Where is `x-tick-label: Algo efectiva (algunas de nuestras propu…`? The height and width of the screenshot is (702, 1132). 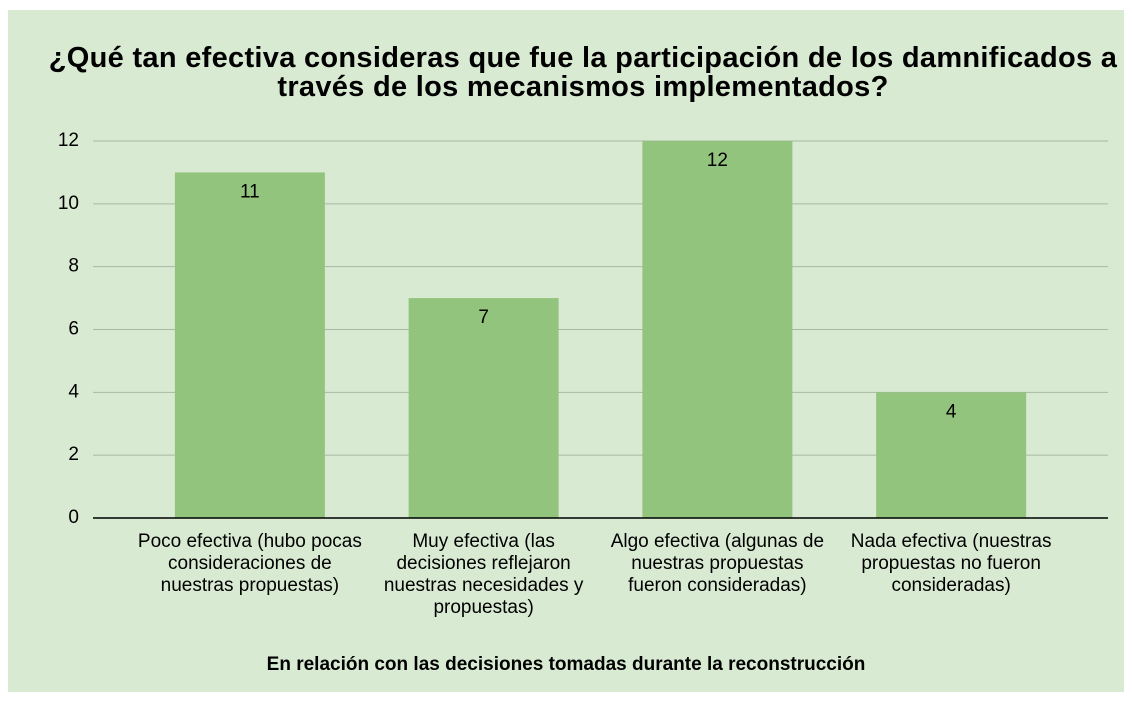 x-tick-label: Algo efectiva (algunas de nuestras propu… is located at coordinates (717, 563).